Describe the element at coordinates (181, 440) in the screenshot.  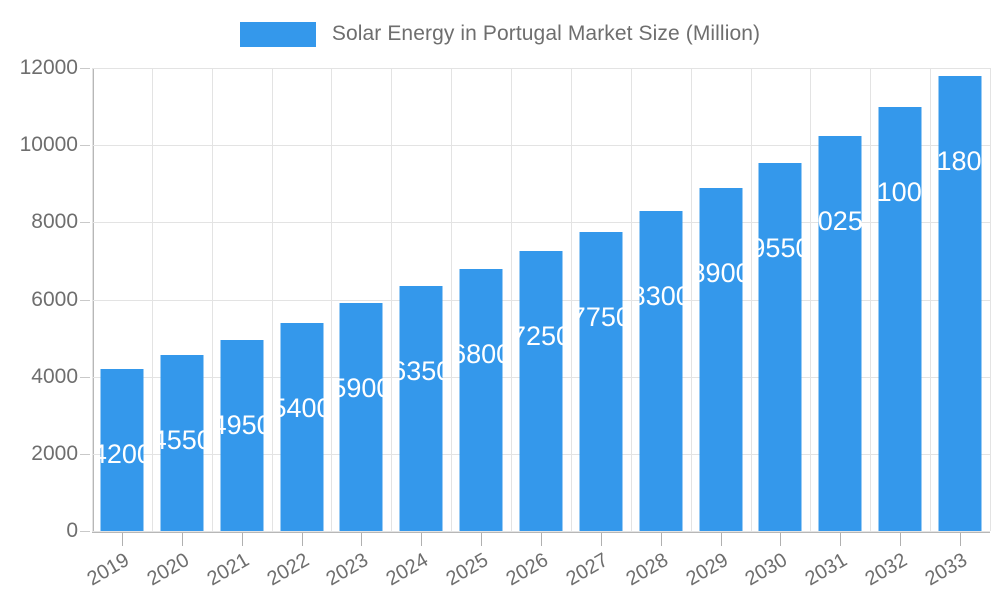
I see `bar-data-label: 4550` at that location.